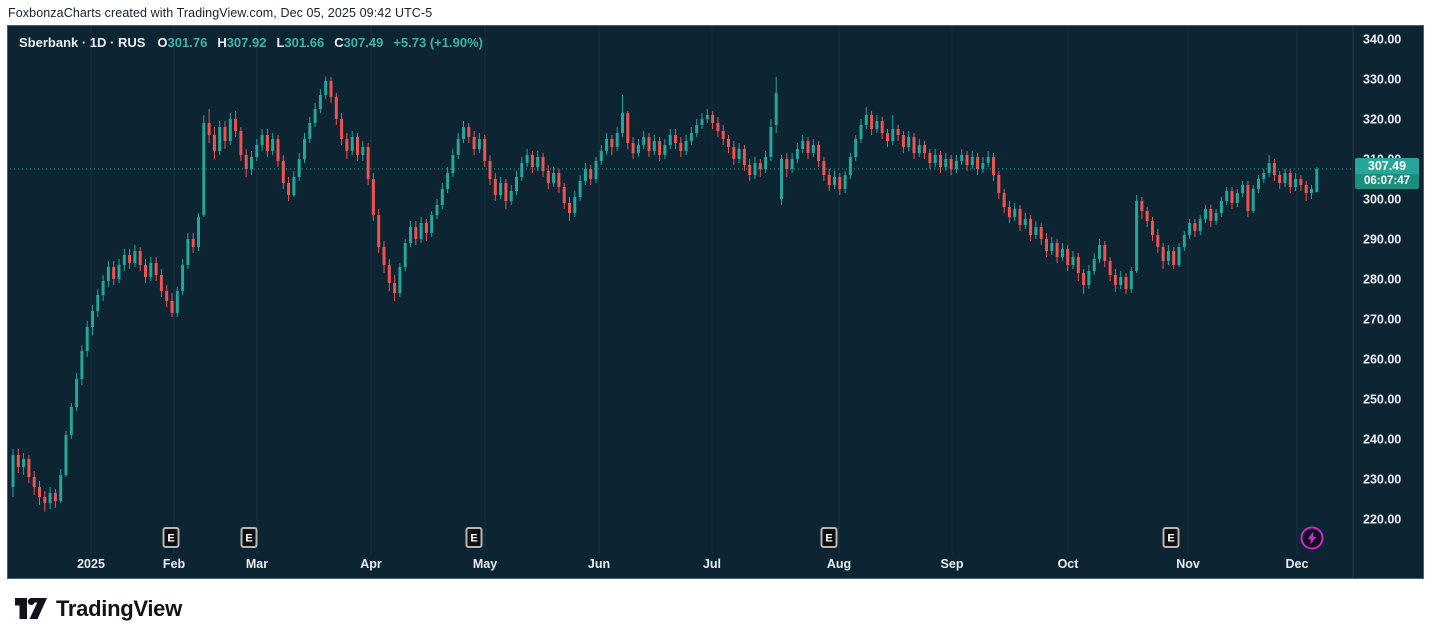 The image size is (1433, 638). What do you see at coordinates (1382, 440) in the screenshot?
I see `price-tick-label: 240.00` at bounding box center [1382, 440].